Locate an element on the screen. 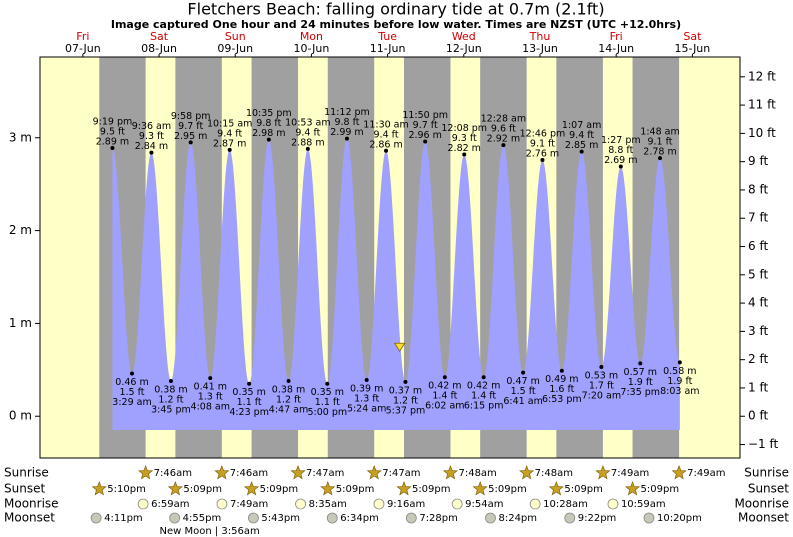 The image size is (793, 537). y-tick-label: 1 m is located at coordinates (20, 323).